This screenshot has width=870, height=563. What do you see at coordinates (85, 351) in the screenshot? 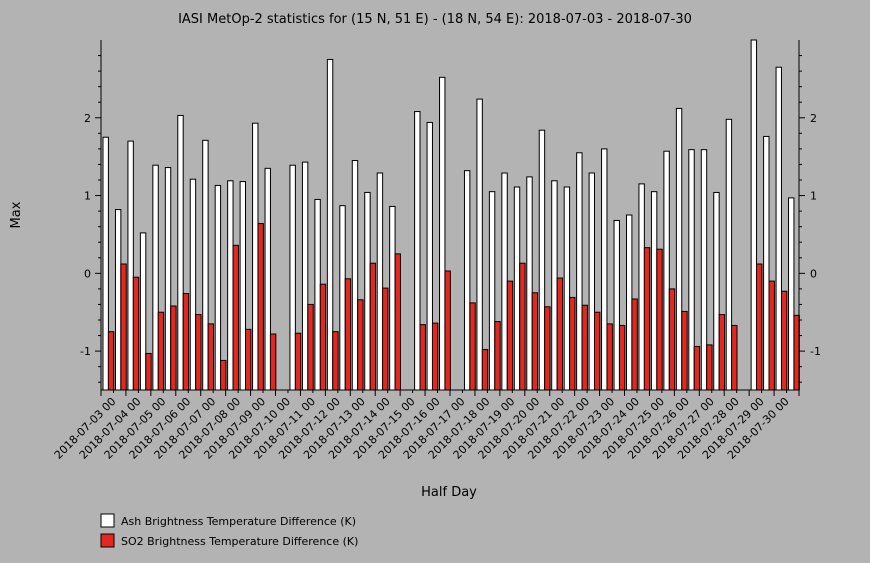
I see `y-tick-label: -1` at bounding box center [85, 351].